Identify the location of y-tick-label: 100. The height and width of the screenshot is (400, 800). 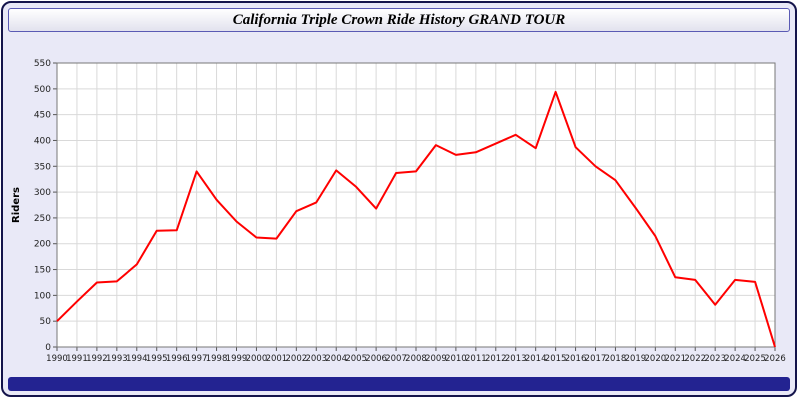
(42, 296).